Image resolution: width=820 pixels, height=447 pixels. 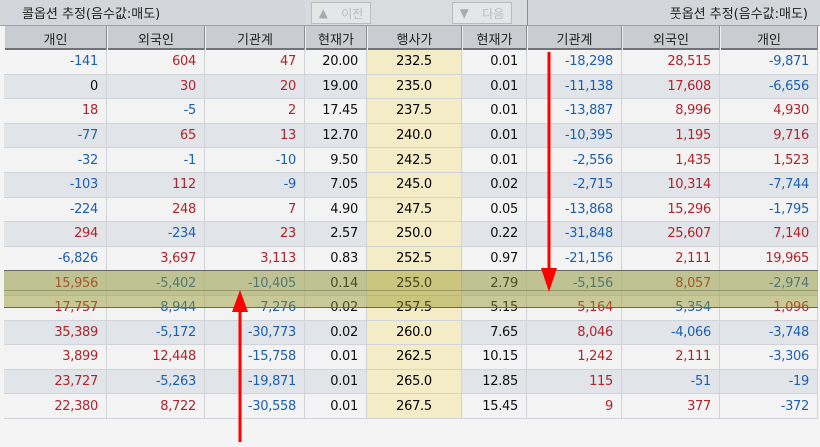 What do you see at coordinates (336, 381) in the screenshot?
I see `cell-c-price: 0.01` at bounding box center [336, 381].